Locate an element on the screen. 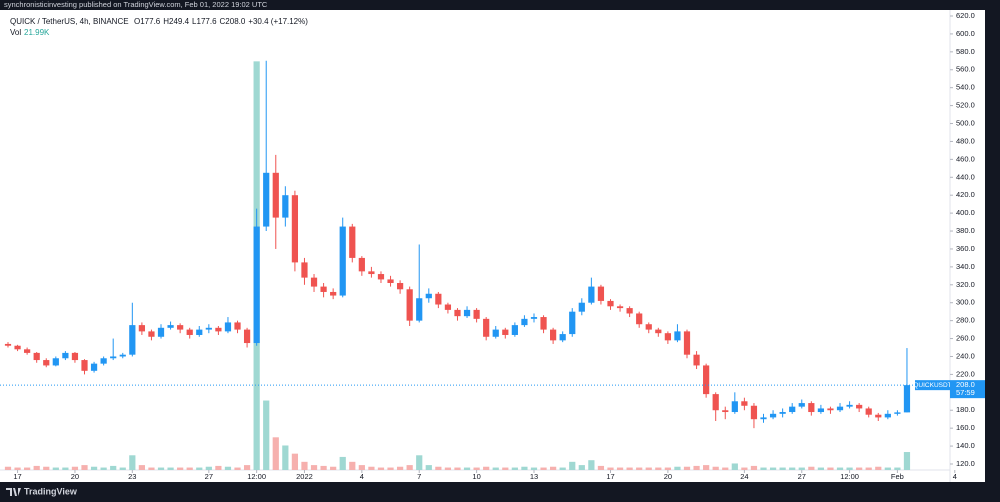  price-label: 208.0 is located at coordinates (965, 384).